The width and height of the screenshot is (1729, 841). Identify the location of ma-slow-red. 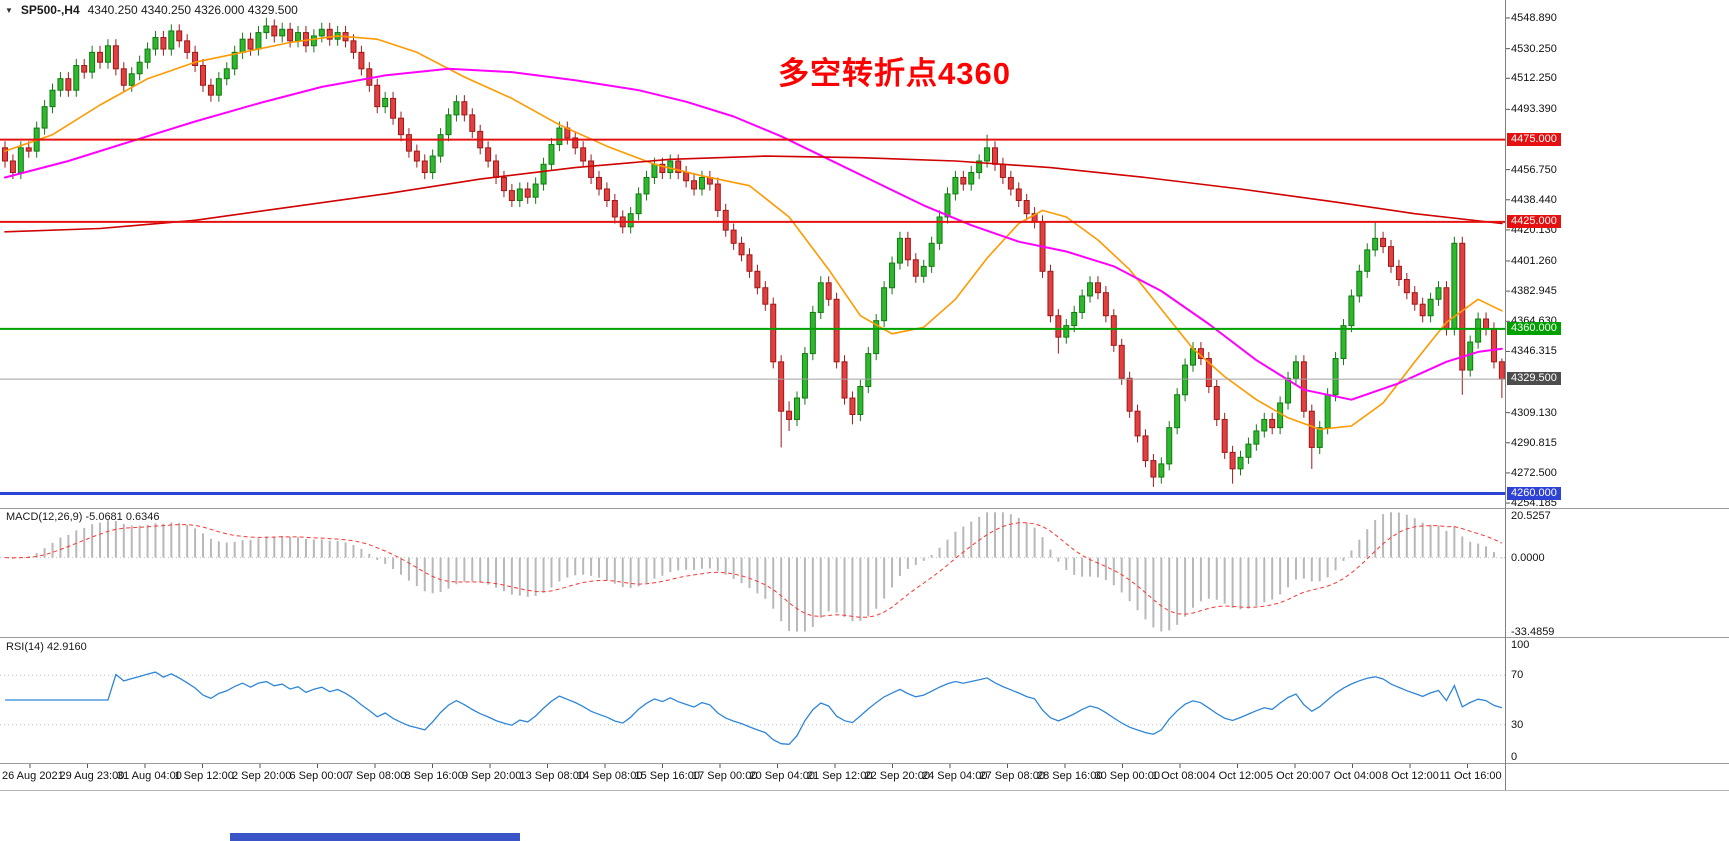
(753, 194).